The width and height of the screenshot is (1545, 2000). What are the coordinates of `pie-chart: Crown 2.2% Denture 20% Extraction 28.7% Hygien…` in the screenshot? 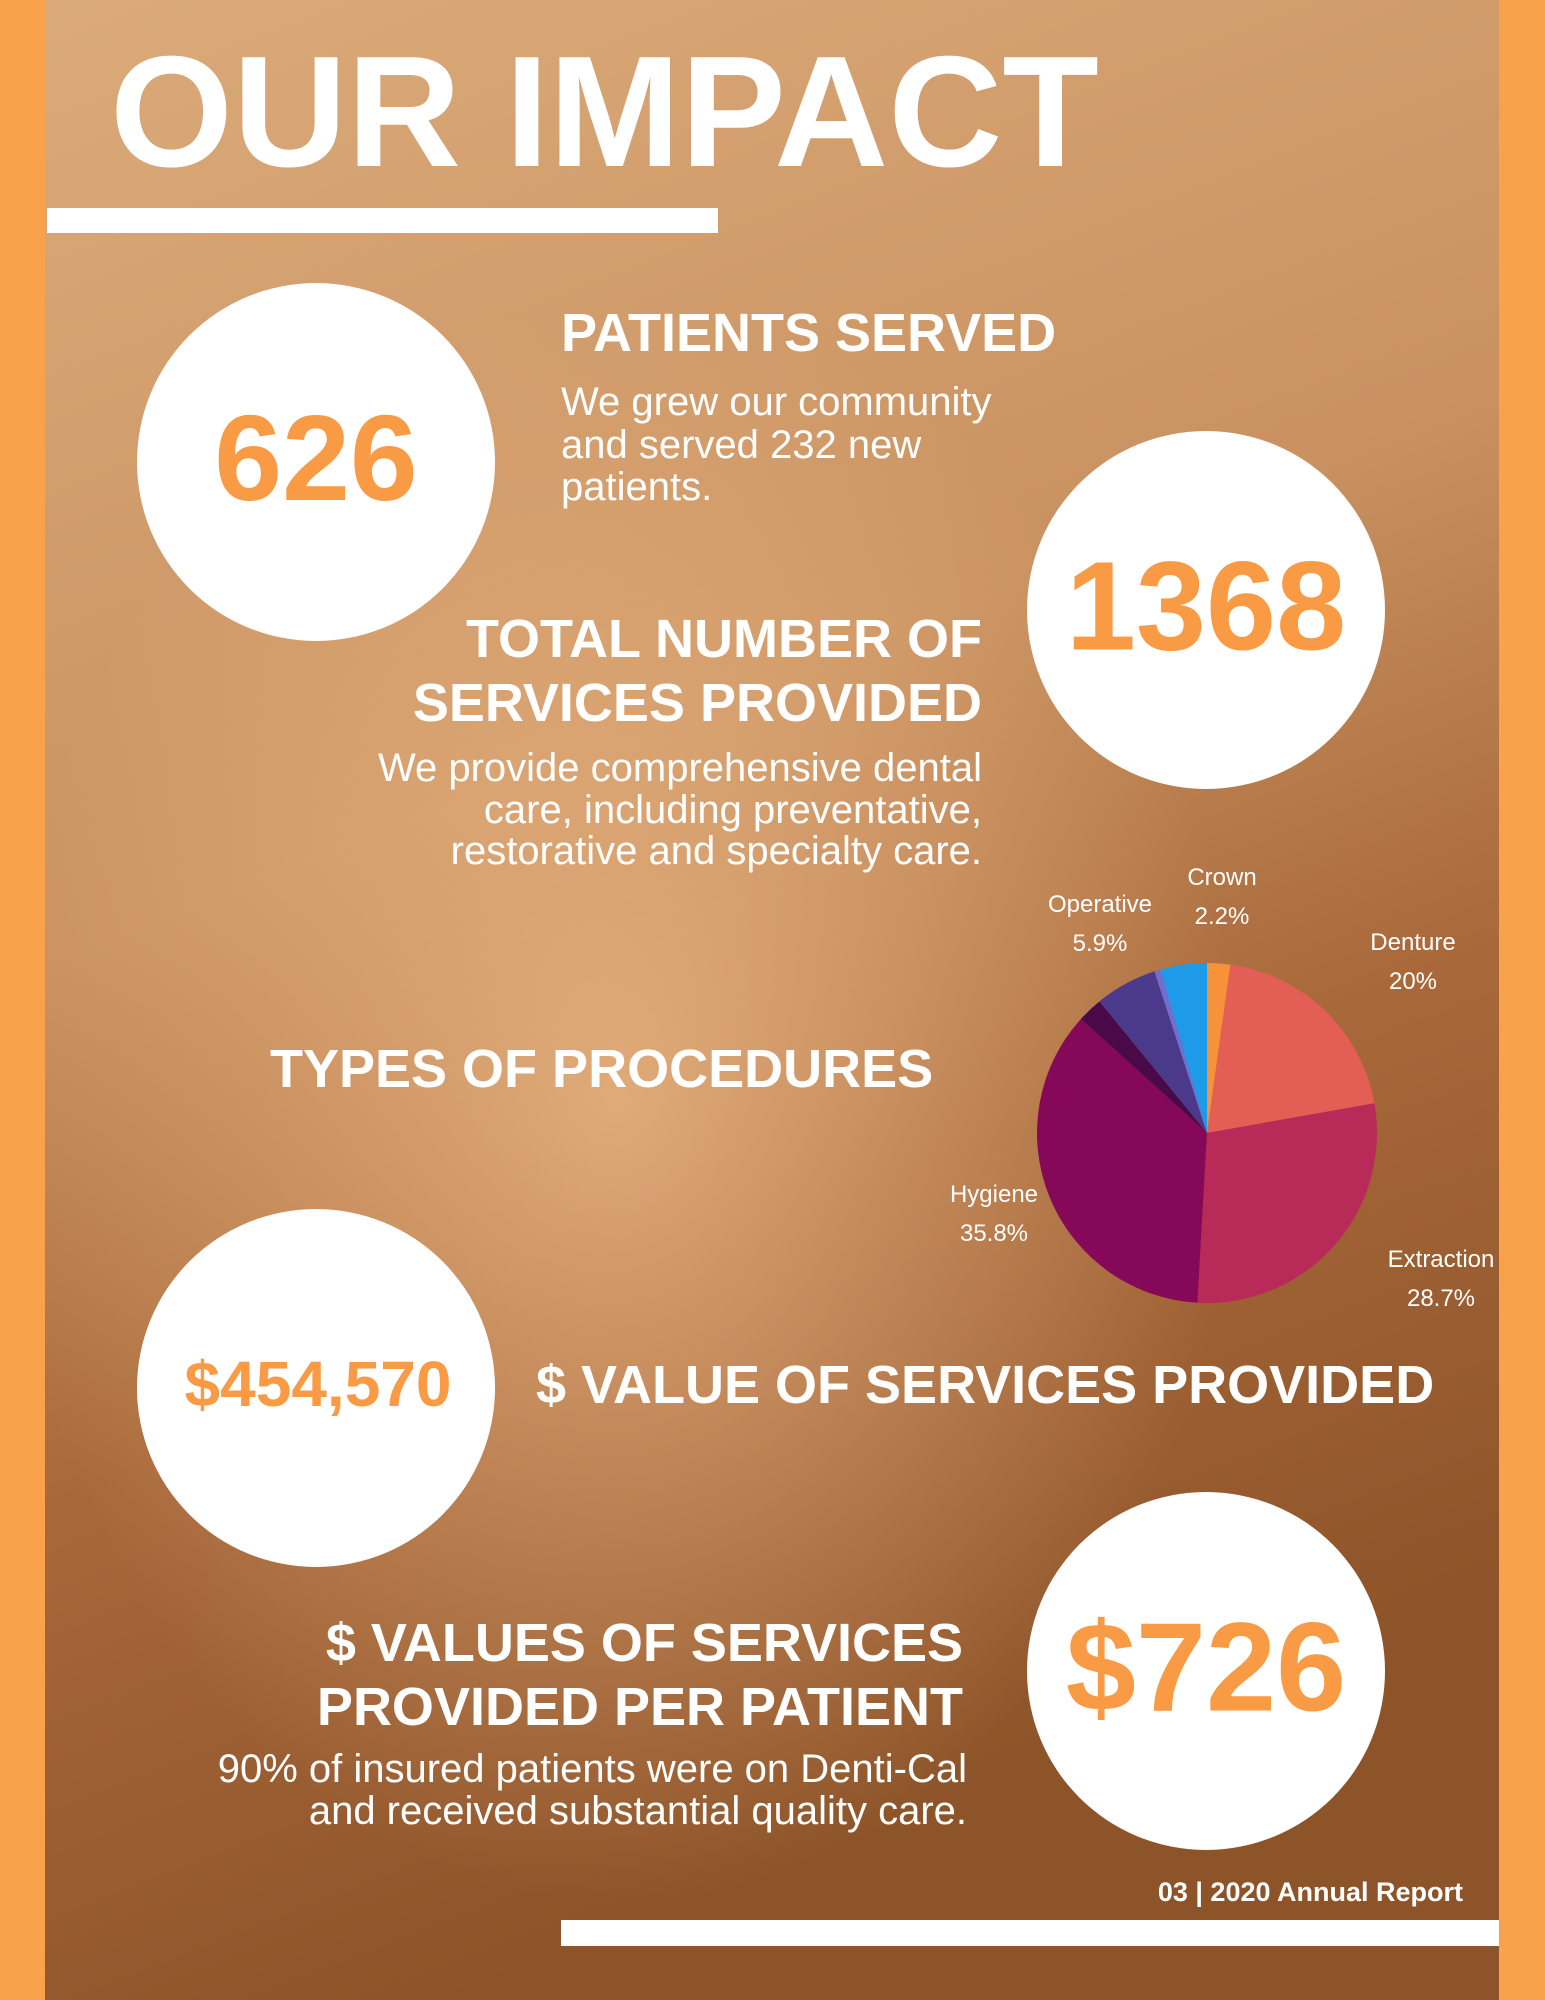 It's located at (1222, 1088).